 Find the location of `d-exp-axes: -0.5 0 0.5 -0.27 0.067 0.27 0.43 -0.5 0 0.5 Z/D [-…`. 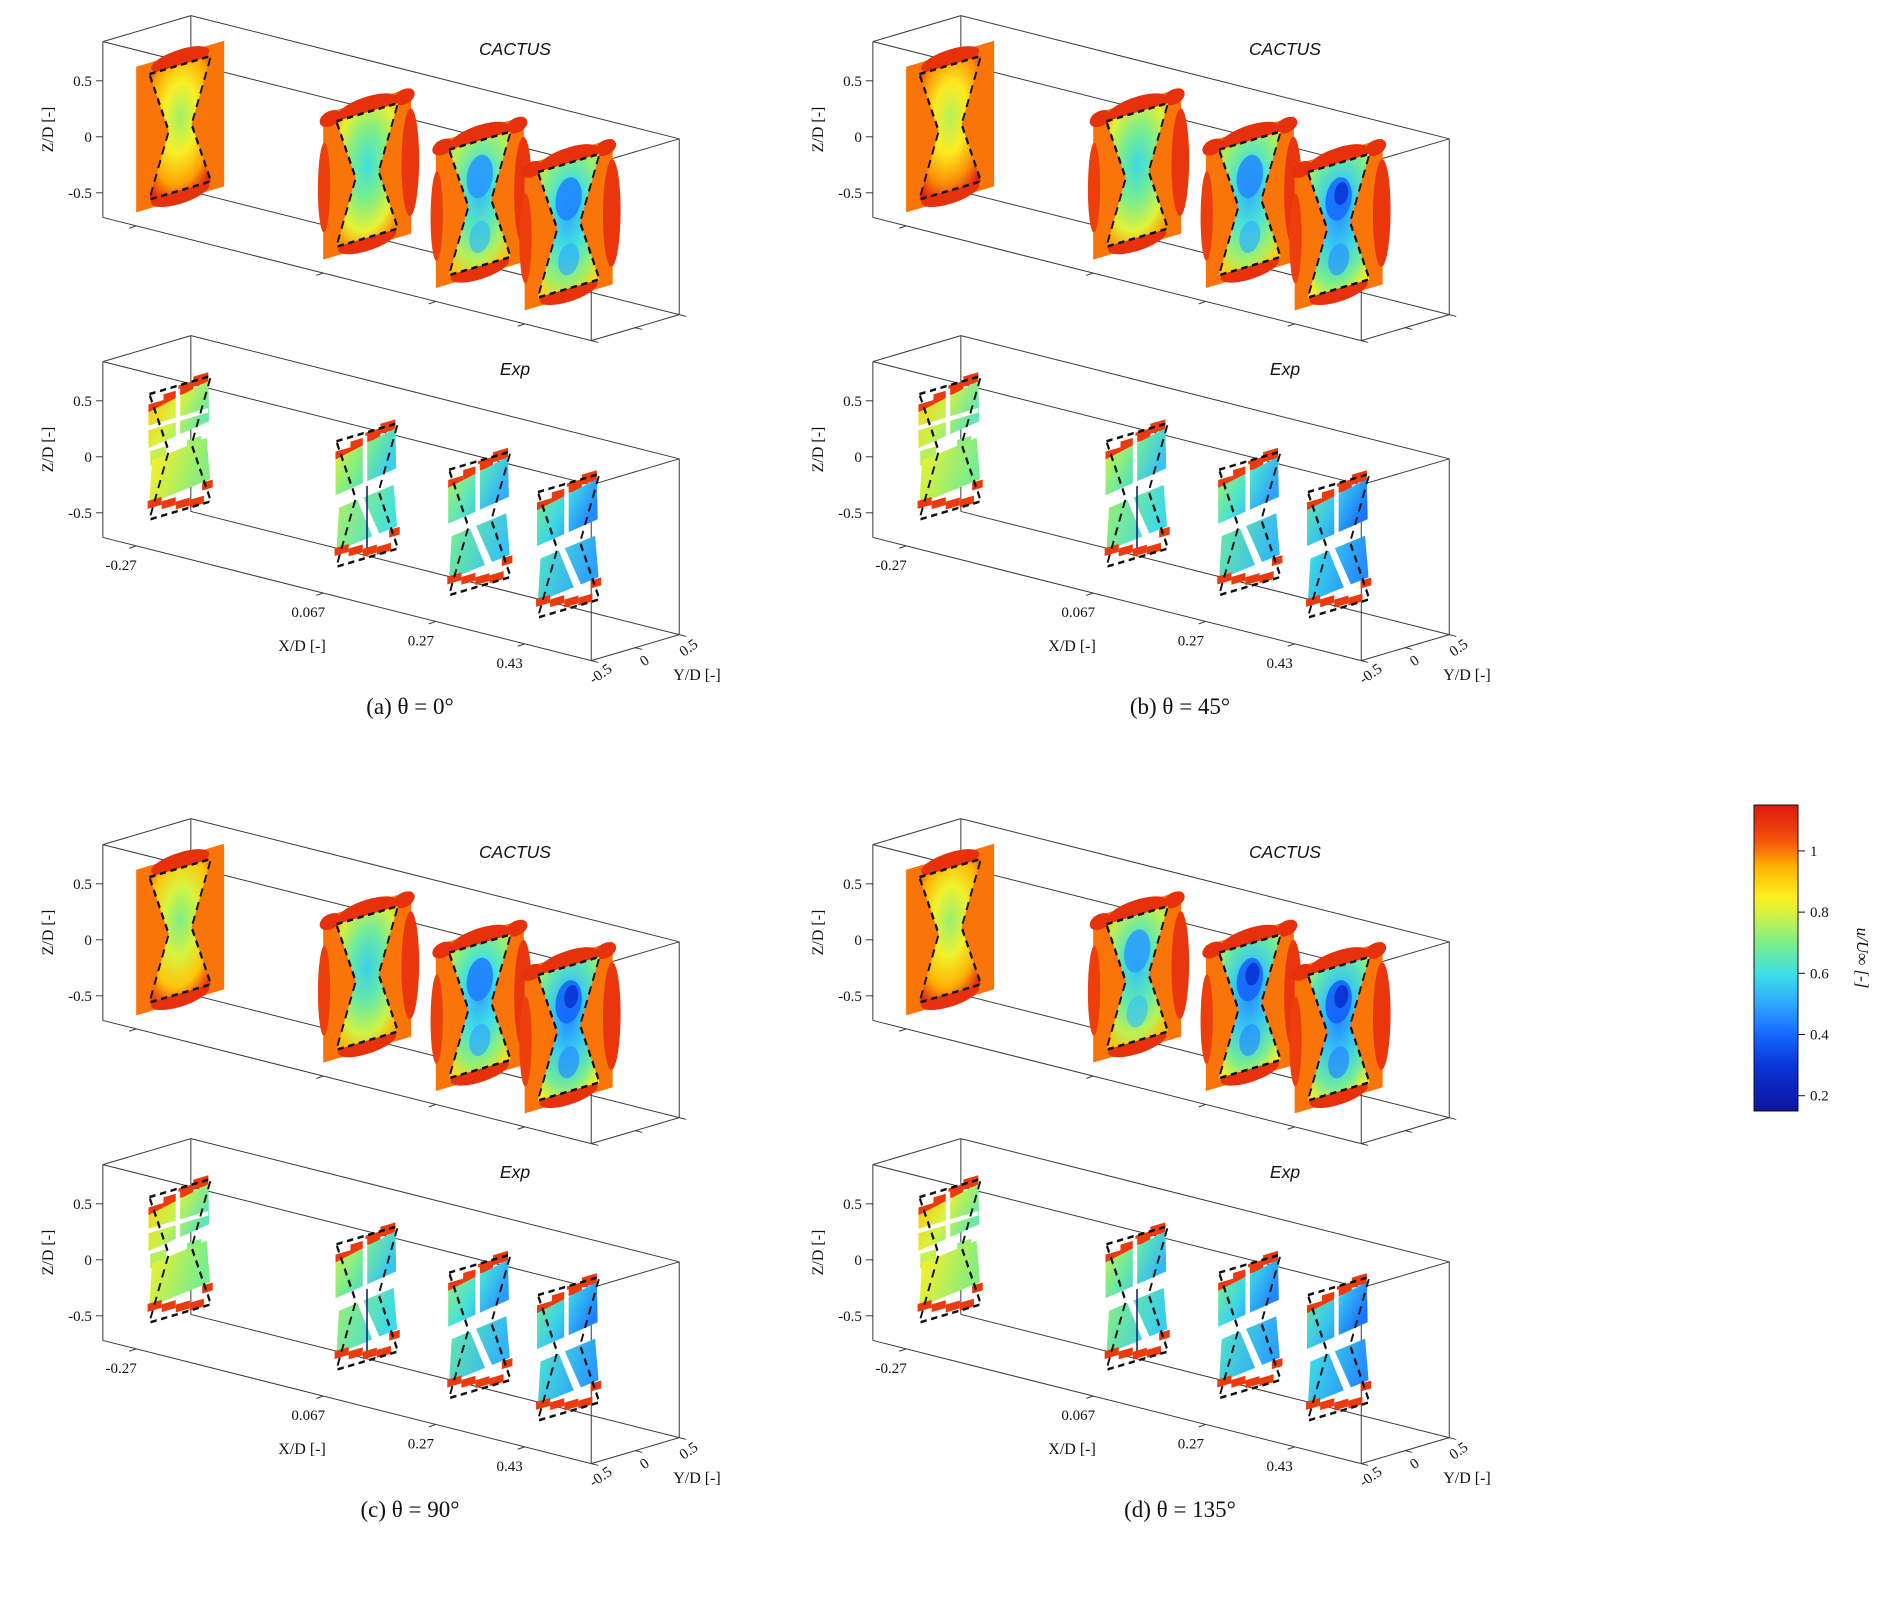

d-exp-axes: -0.5 0 0.5 -0.27 0.067 0.27 0.43 -0.5 0 0.5 Z/D [-… is located at coordinates (1150, 1314).